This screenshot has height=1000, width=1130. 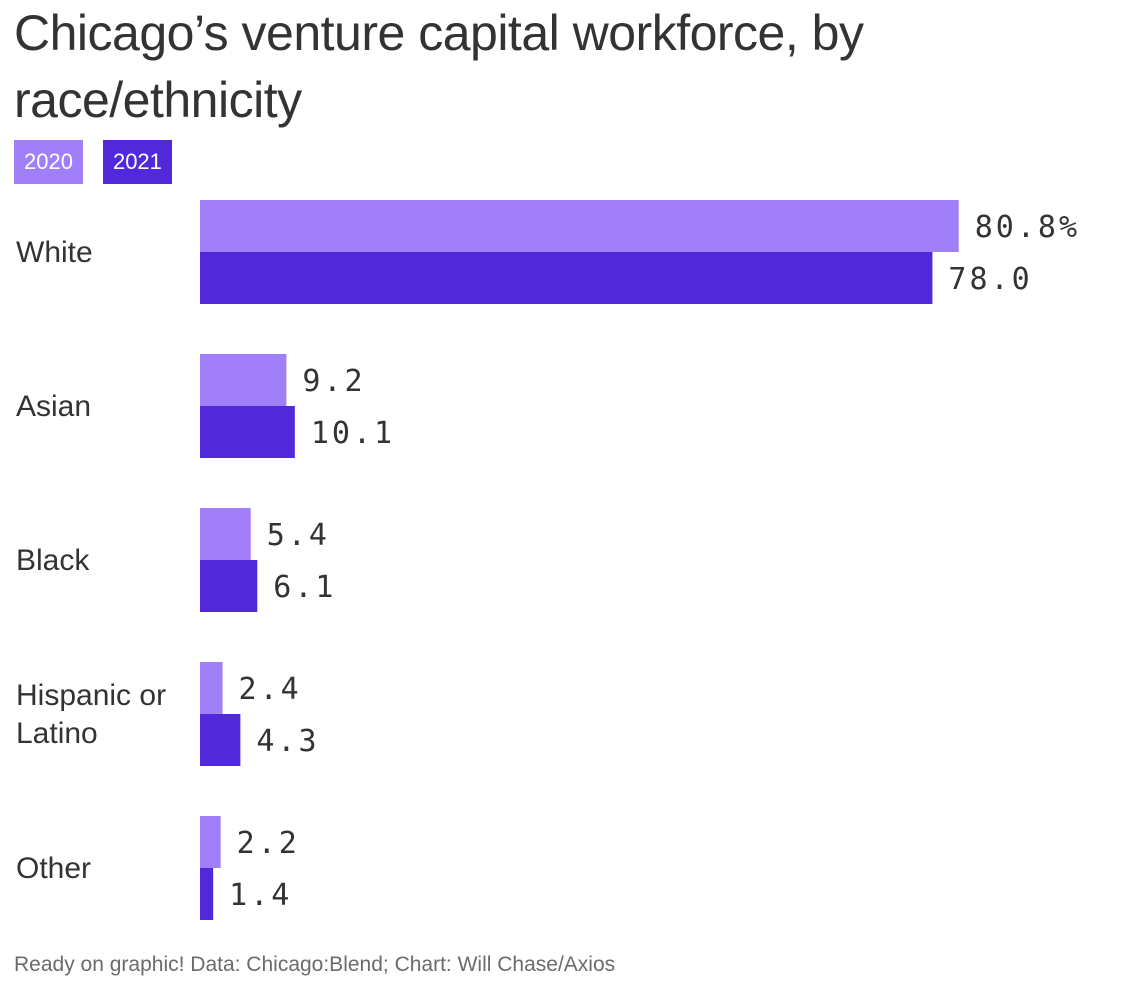 What do you see at coordinates (298, 535) in the screenshot?
I see `data-label: 5.4` at bounding box center [298, 535].